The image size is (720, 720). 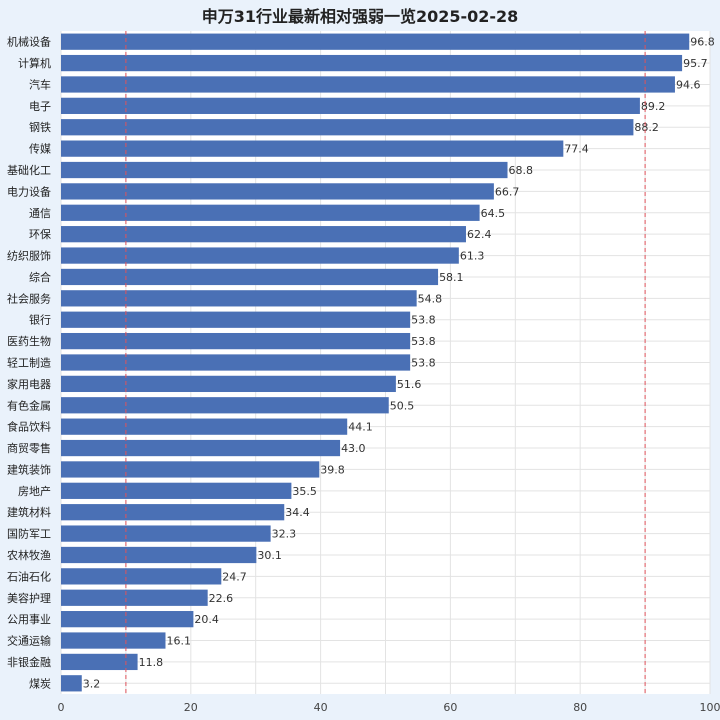 What do you see at coordinates (402, 405) in the screenshot?
I see `data-label: 50.5` at bounding box center [402, 405].